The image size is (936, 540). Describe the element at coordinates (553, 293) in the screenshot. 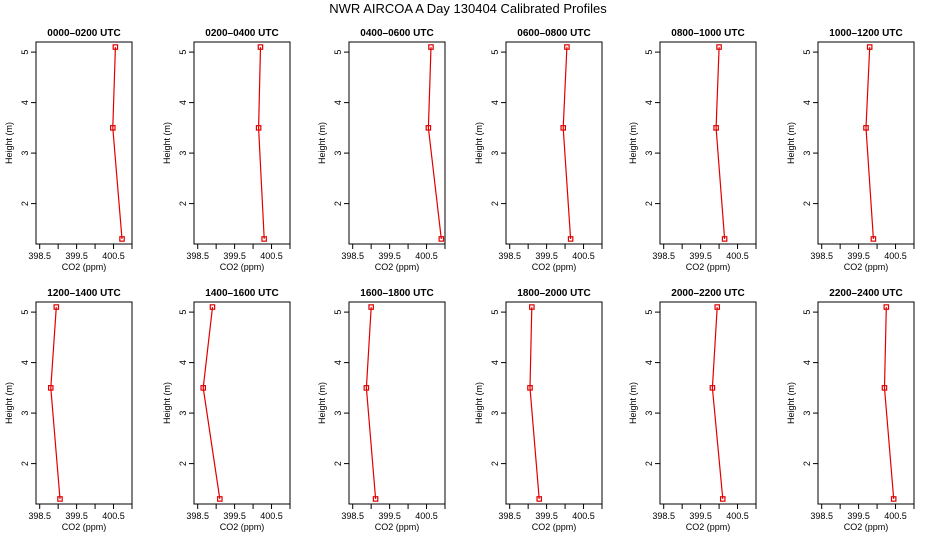

I see `panel-title: 1800–2000 UTC` at that location.